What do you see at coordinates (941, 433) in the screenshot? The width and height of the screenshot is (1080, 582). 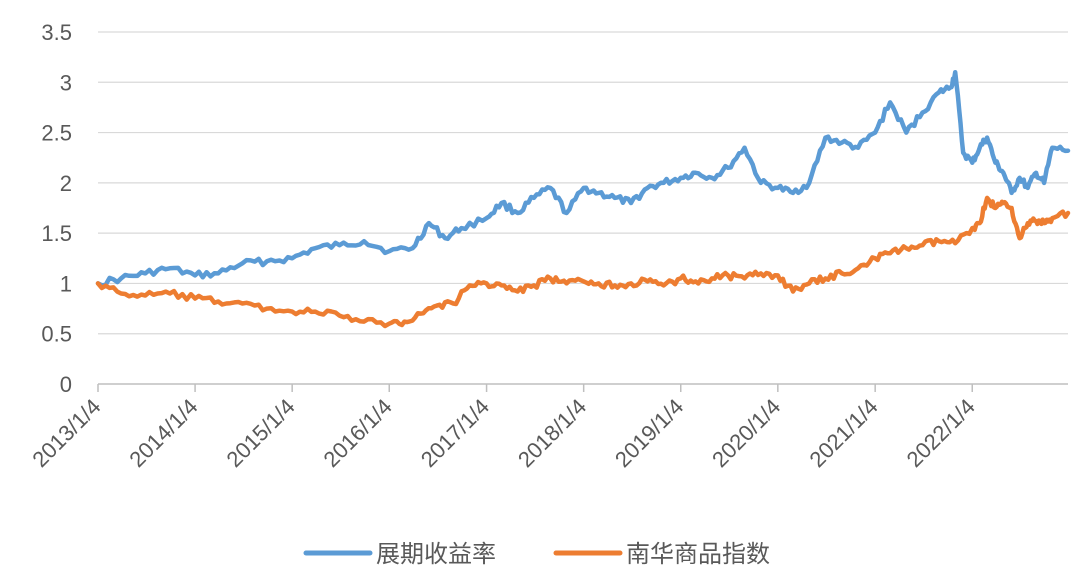 I see `x-tick-label: 2022/1/4` at bounding box center [941, 433].